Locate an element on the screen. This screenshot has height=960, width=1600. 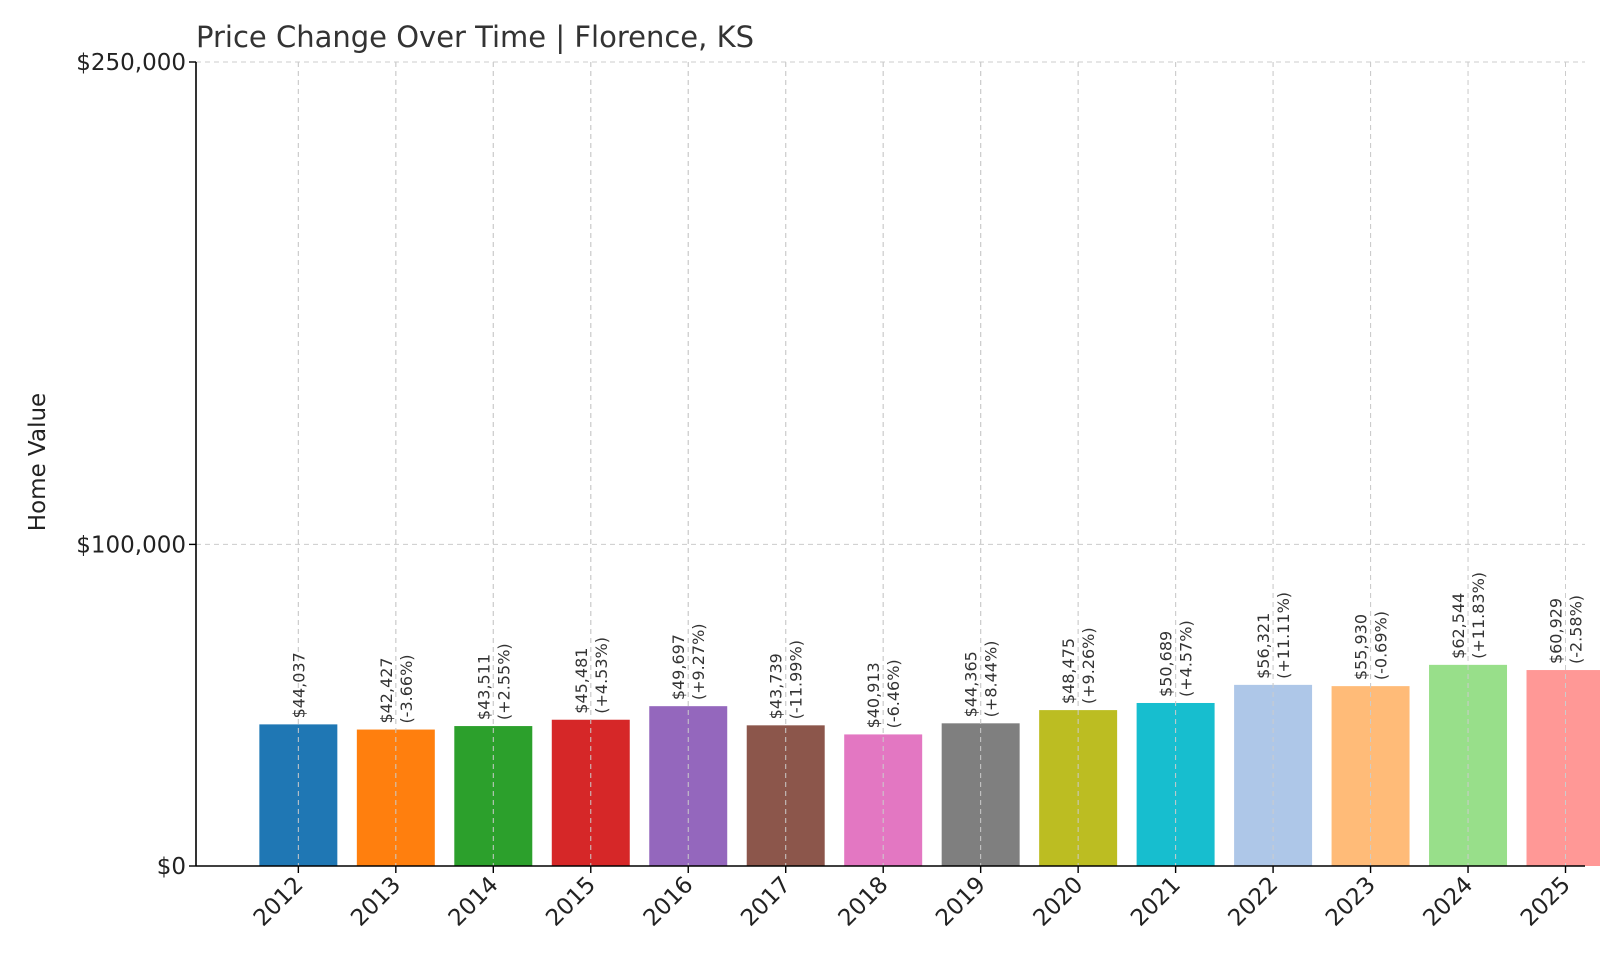
value-label-2023: $55,930 is located at coordinates (1361, 647).